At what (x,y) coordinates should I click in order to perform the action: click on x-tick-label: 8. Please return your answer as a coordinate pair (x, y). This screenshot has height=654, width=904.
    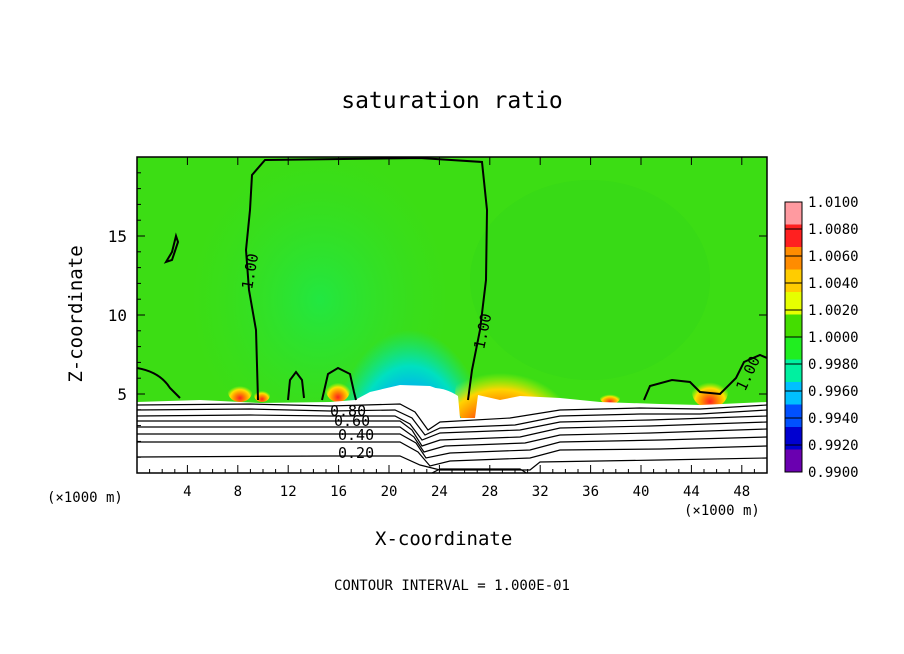
    Looking at the image, I should click on (238, 492).